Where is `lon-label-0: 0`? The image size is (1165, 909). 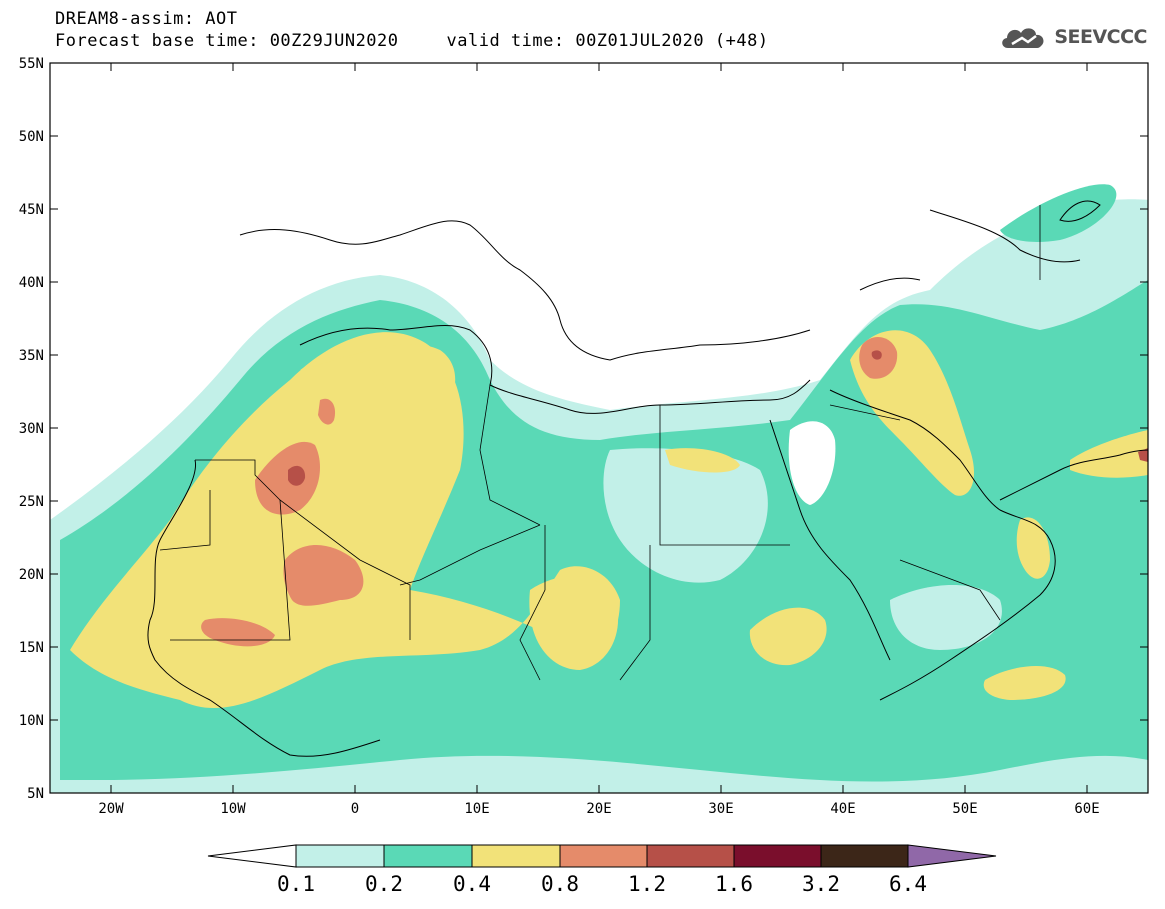
lon-label-0: 0 is located at coordinates (355, 809).